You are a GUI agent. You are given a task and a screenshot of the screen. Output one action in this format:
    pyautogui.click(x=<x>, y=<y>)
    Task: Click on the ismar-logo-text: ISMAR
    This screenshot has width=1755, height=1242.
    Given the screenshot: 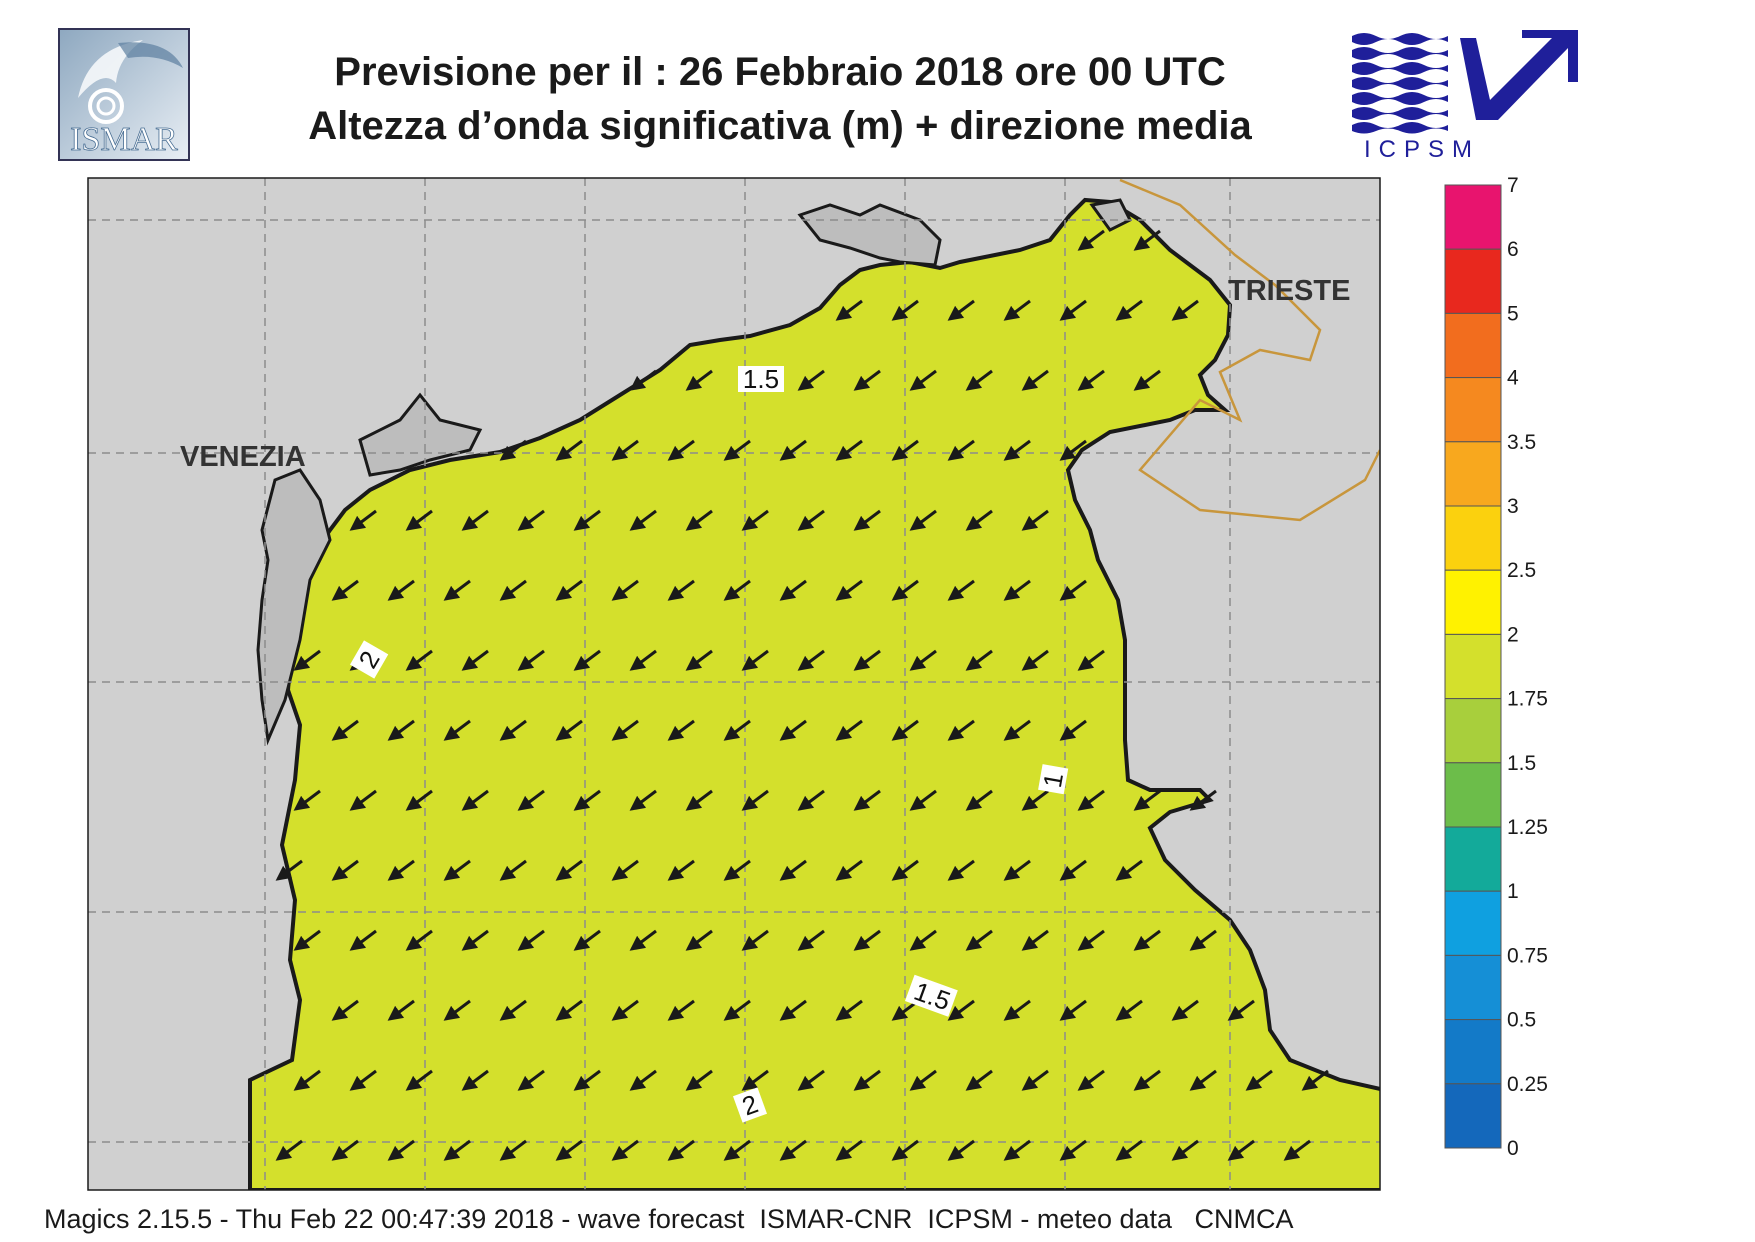 What is the action you would take?
    pyautogui.click(x=124, y=139)
    